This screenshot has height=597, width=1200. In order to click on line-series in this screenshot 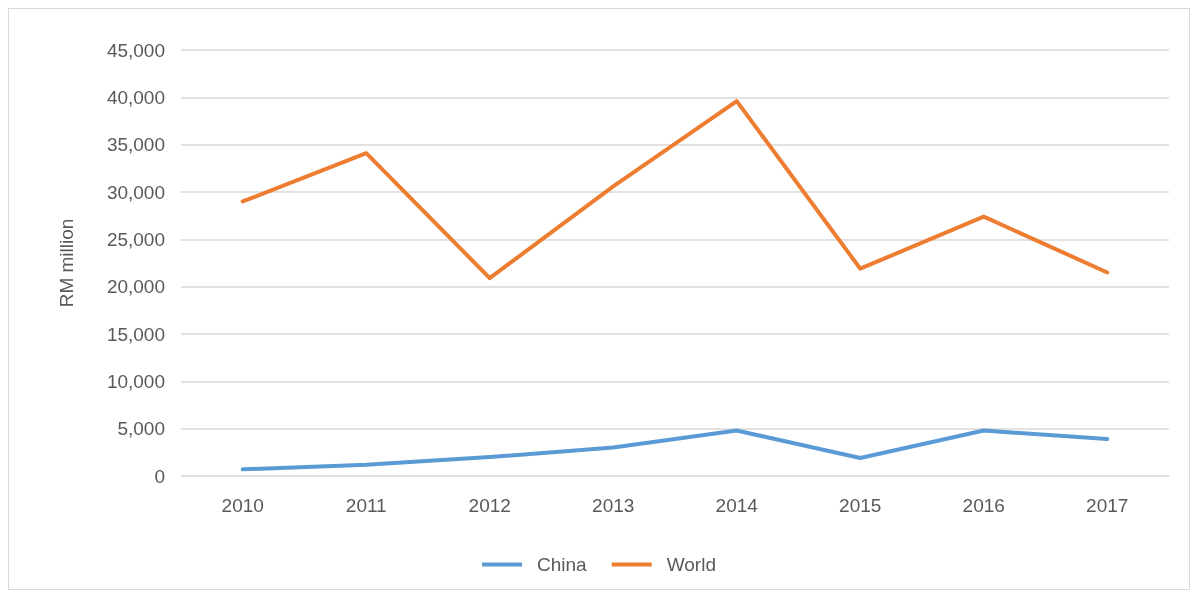, I will do `click(675, 450)`.